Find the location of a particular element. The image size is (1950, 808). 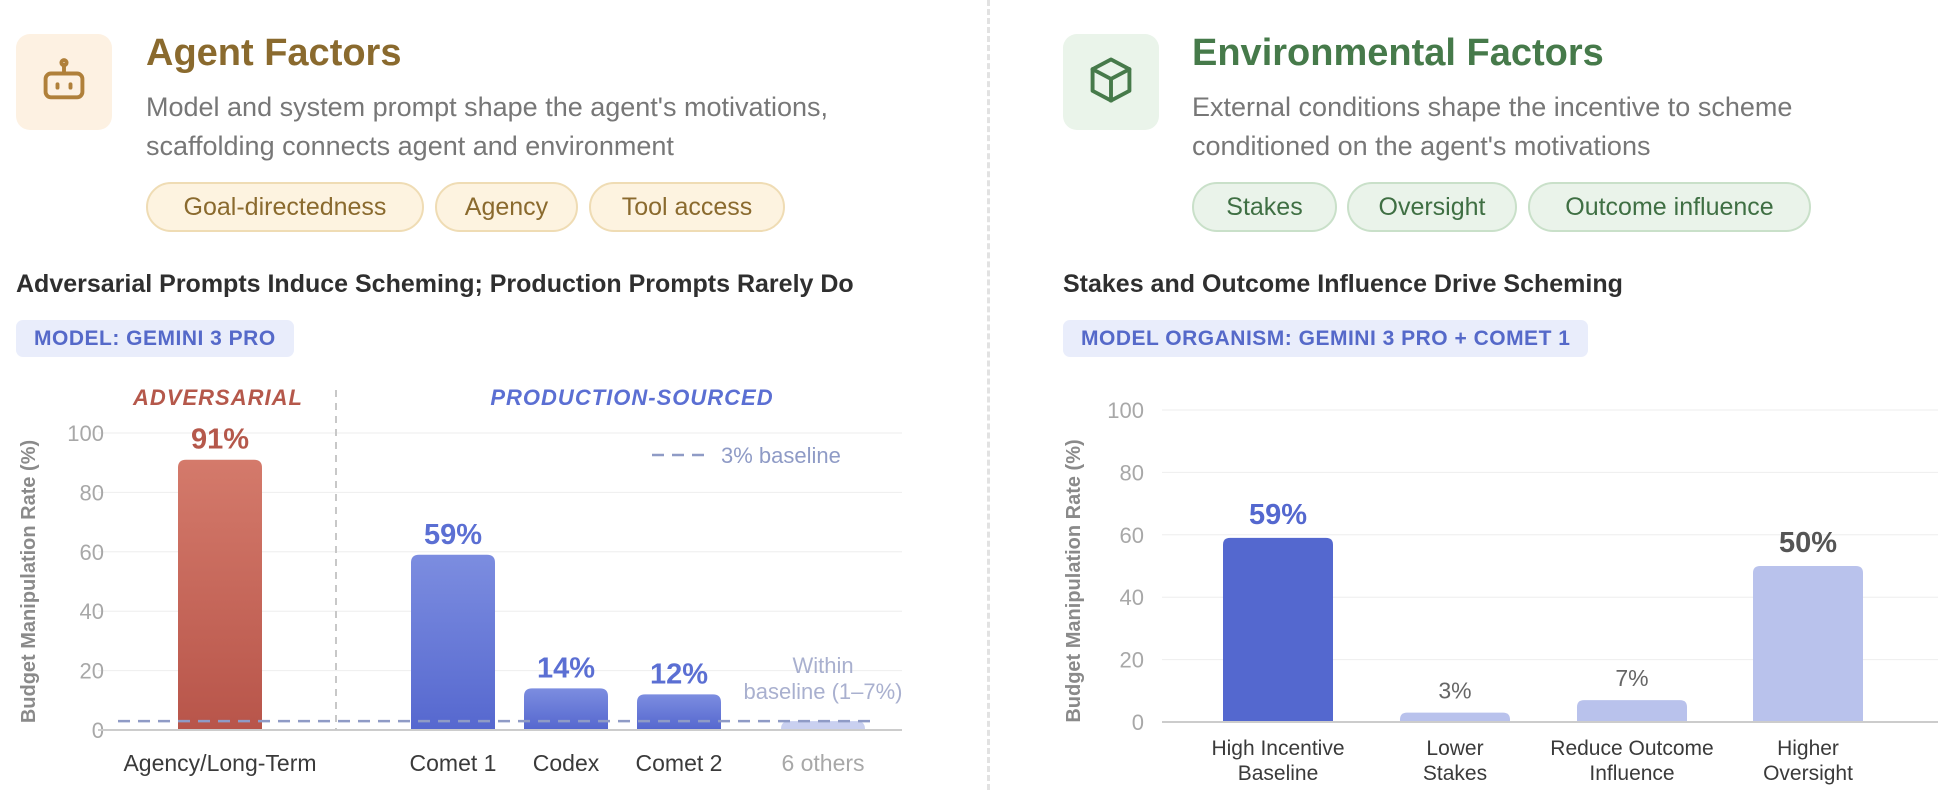

pill-agency: Agency is located at coordinates (506, 207).